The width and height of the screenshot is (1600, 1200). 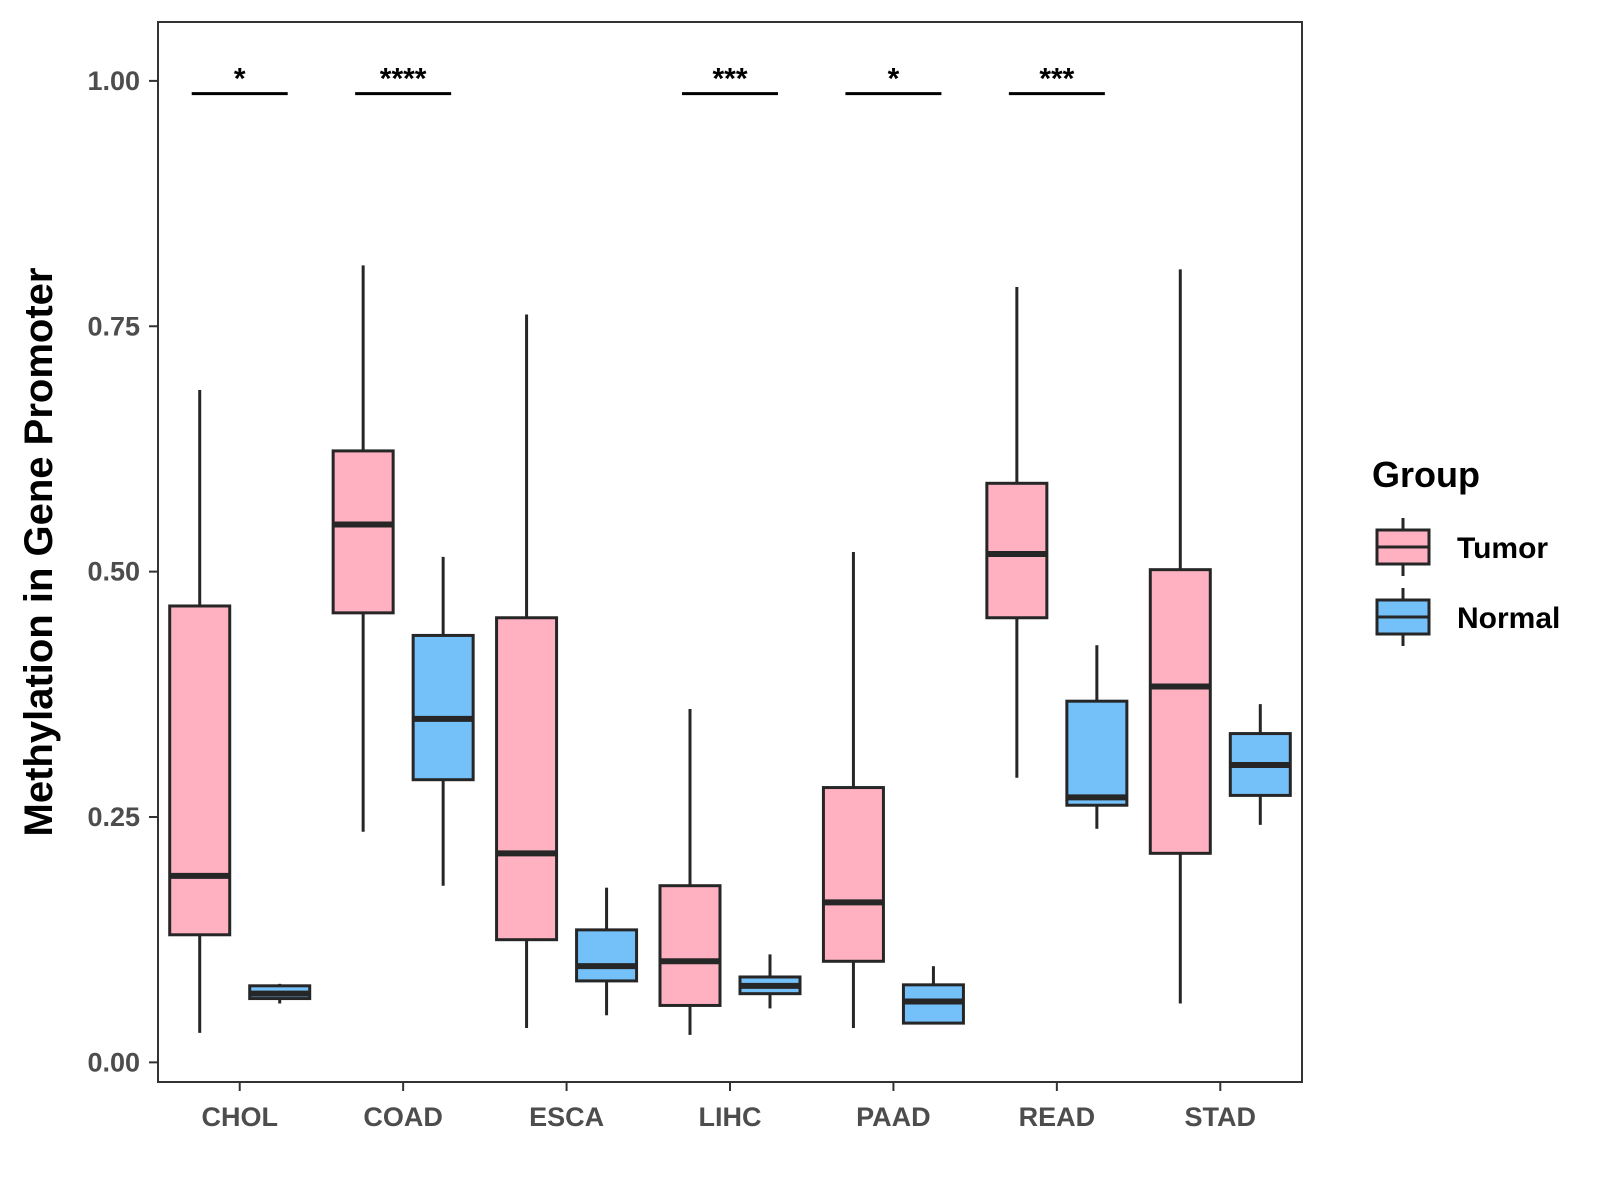 I want to click on box-tumor-read, so click(x=1017, y=532).